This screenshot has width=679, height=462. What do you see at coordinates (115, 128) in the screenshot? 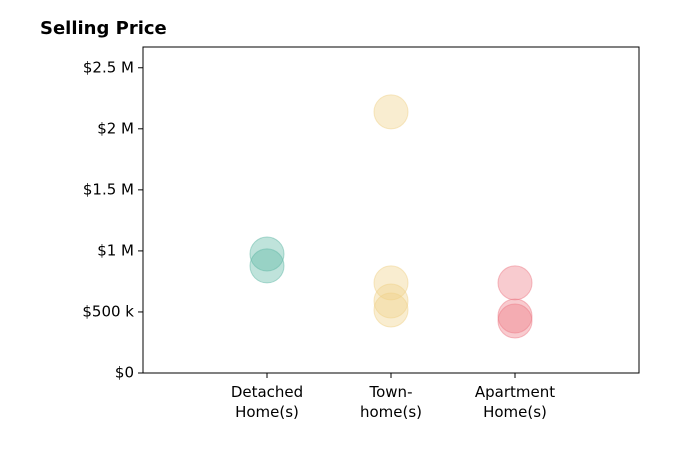
I see `y-tick-label: $2 M` at bounding box center [115, 128].